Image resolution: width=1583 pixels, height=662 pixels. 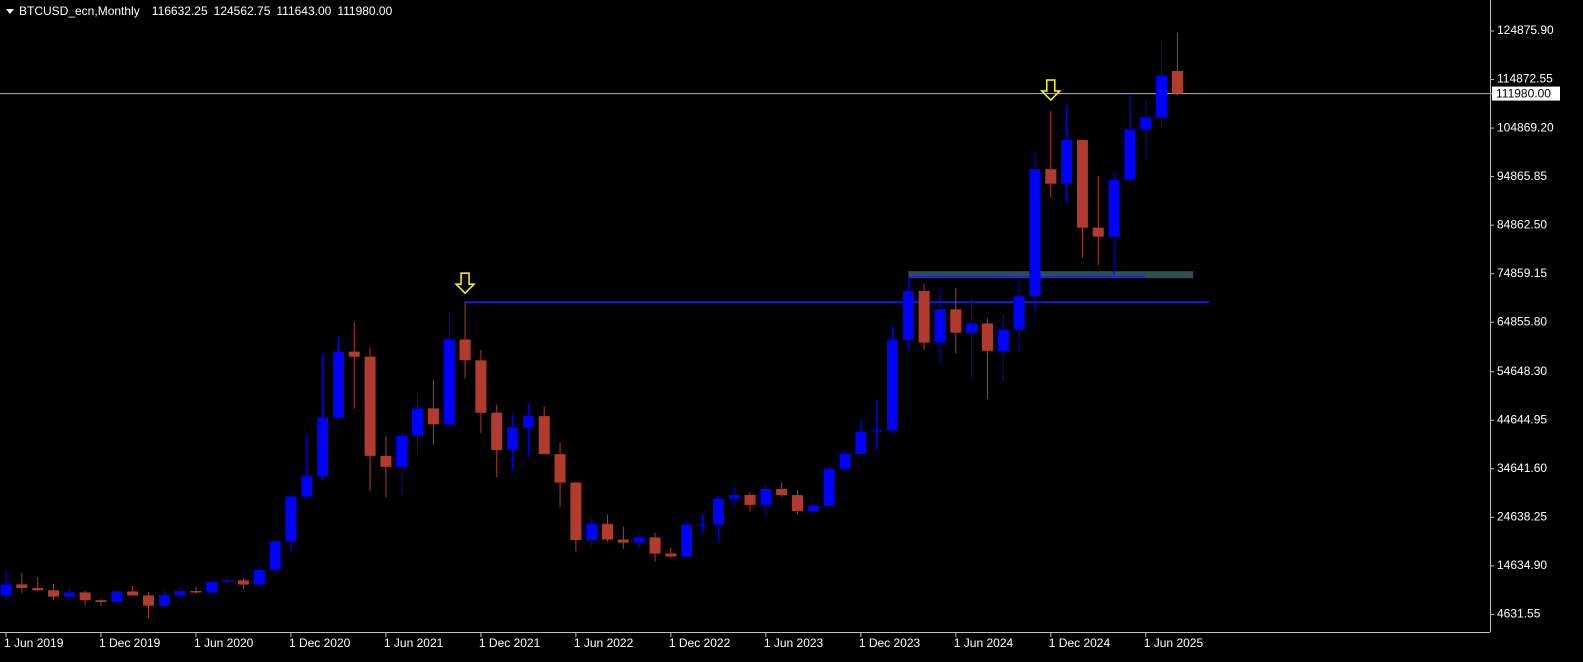 What do you see at coordinates (130, 643) in the screenshot?
I see `x-tick-label: 1 Dec 2019` at bounding box center [130, 643].